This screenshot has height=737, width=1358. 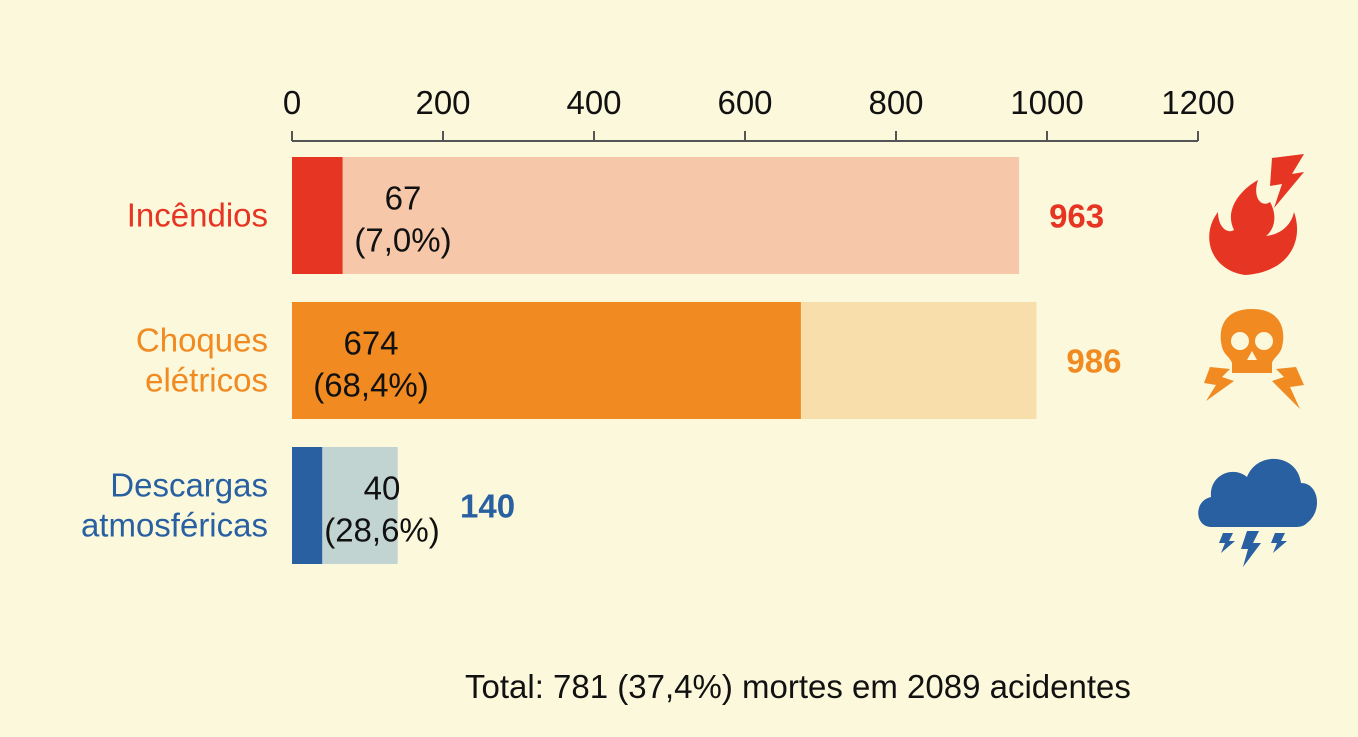 I want to click on category-label: Choques, so click(x=202, y=340).